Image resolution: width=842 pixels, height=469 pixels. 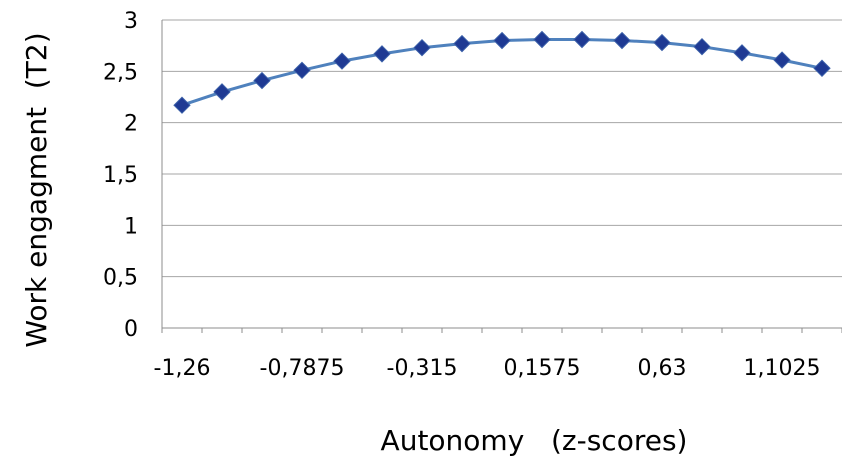 I want to click on y-axis-title: Work engagment (T2), so click(x=36, y=189).